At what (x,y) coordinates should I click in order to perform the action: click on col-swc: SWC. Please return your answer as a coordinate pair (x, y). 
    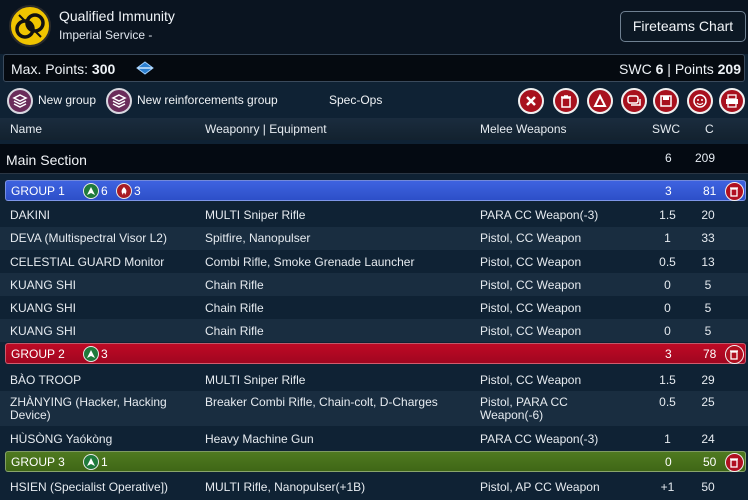
    Looking at the image, I should click on (666, 129).